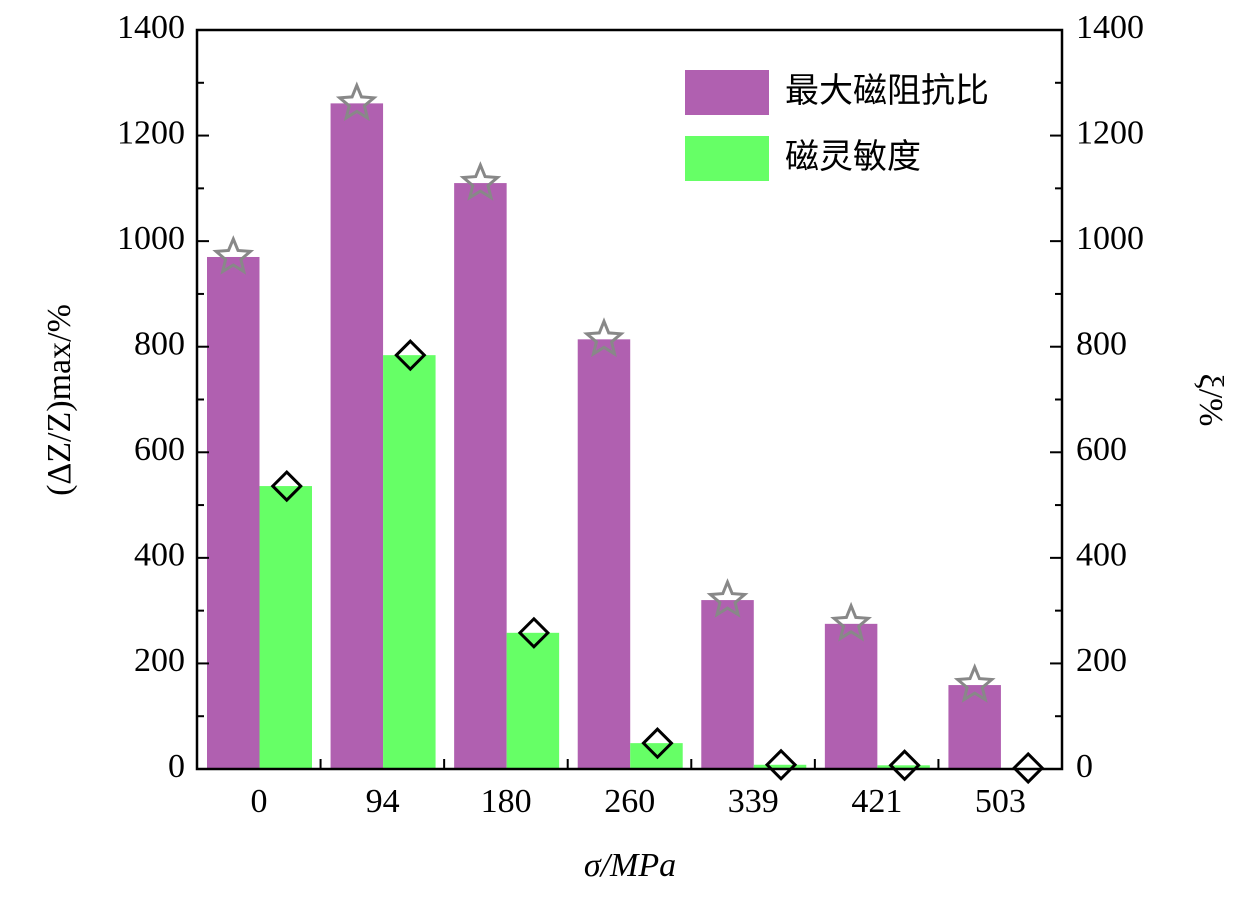 Image resolution: width=1260 pixels, height=903 pixels. I want to click on x-tick-label: 180, so click(506, 801).